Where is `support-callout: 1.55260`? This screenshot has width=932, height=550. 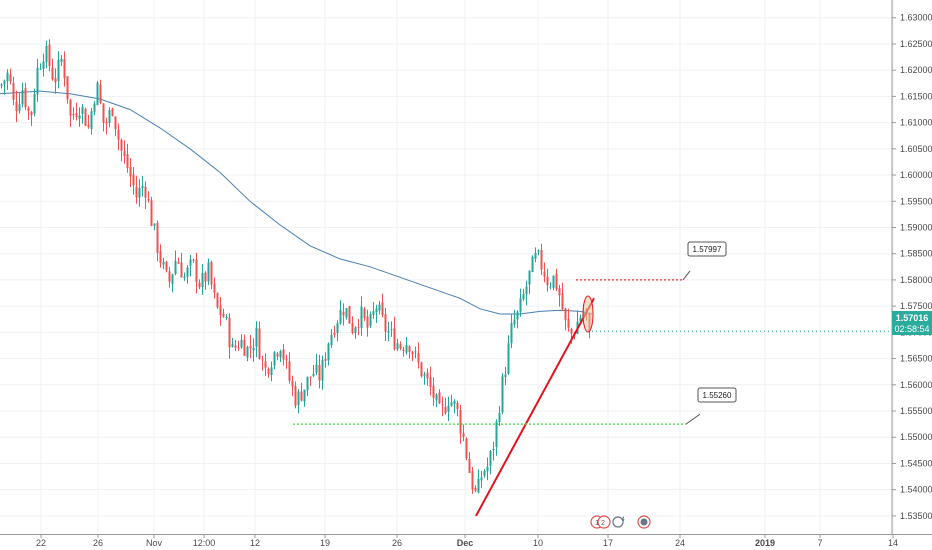
support-callout: 1.55260 is located at coordinates (717, 395).